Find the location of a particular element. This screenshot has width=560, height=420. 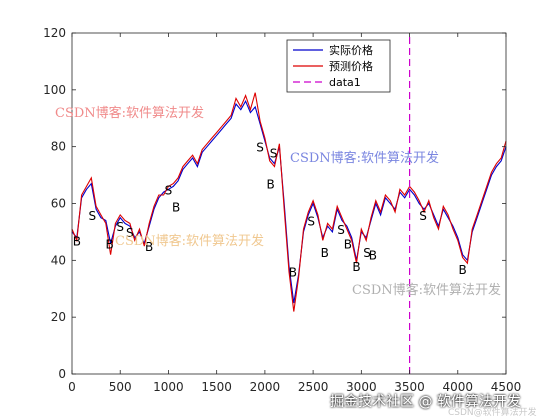

footer-watermark: 掘金技术社区 @ 软件算法开发 is located at coordinates (425, 402).